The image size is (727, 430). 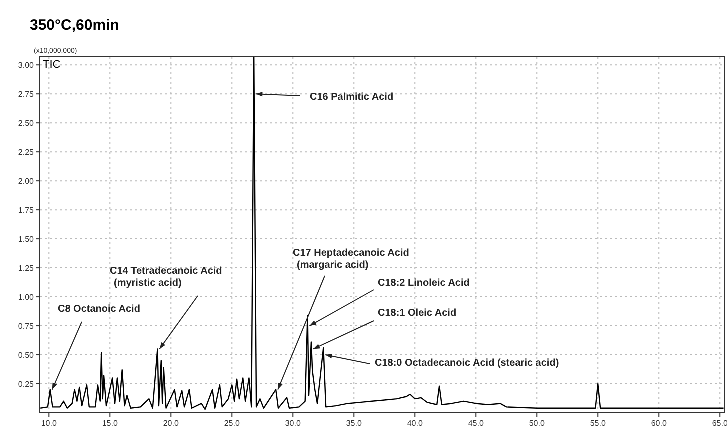 What do you see at coordinates (352, 97) in the screenshot?
I see `annotation: C16 Palmitic Acid` at bounding box center [352, 97].